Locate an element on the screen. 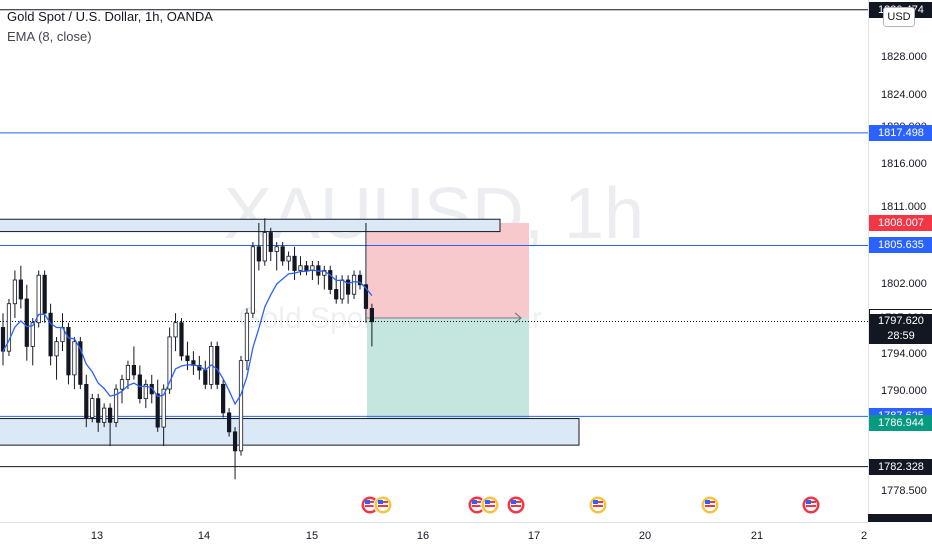 The image size is (932, 550). price-tick: 1802.000 is located at coordinates (904, 284).